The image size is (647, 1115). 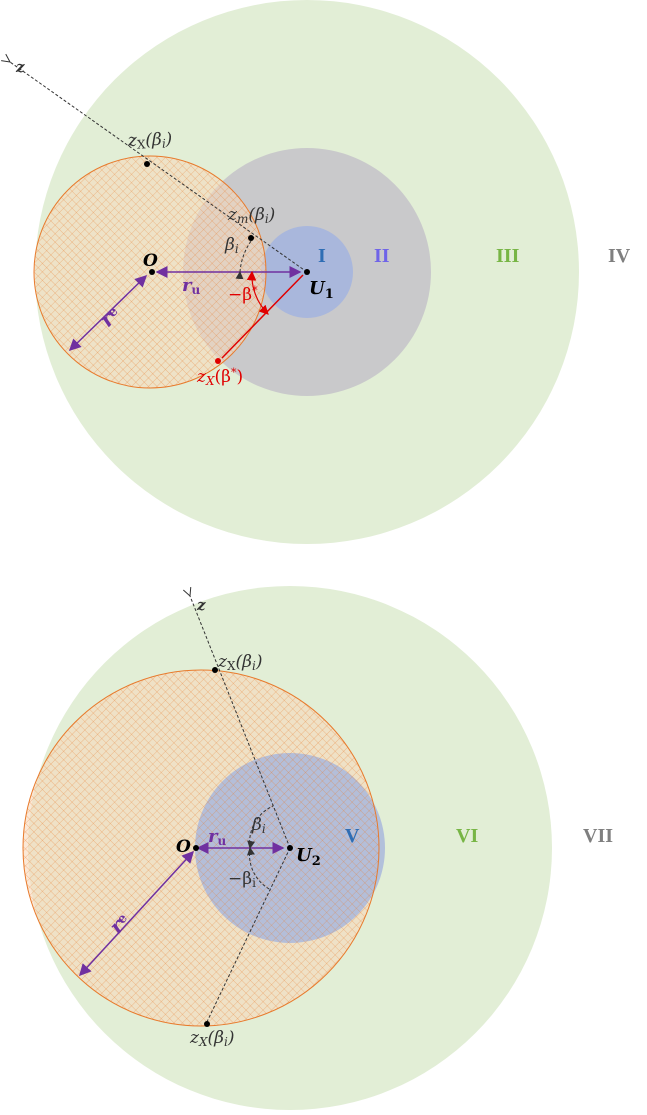 I want to click on point-zx-star, so click(x=218, y=361).